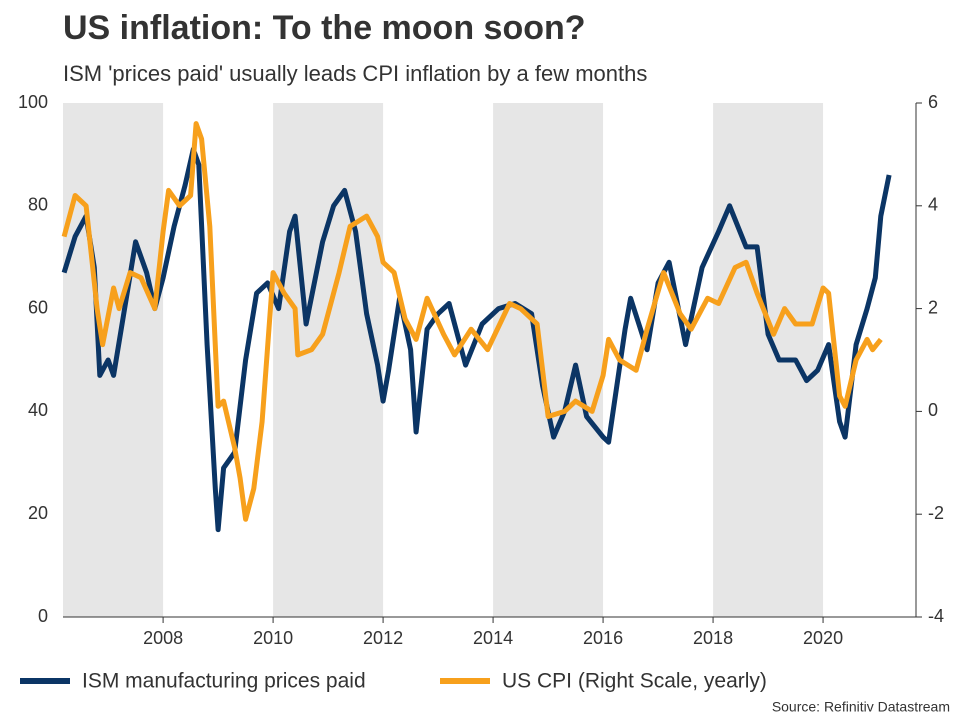 The image size is (960, 720). I want to click on x-tick-label: 2020, so click(823, 638).